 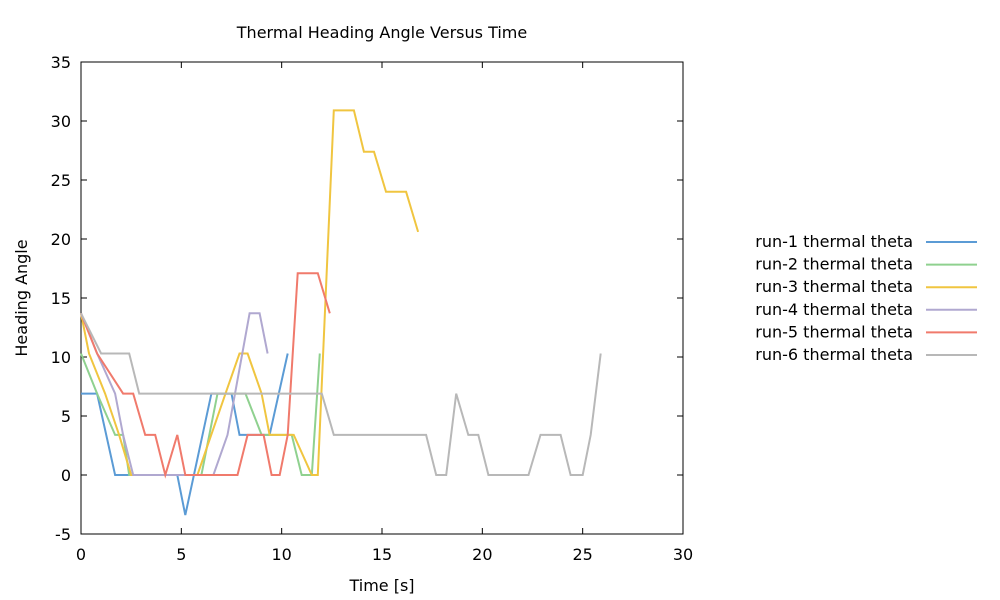 What do you see at coordinates (81, 554) in the screenshot?
I see `x-tick-label: 0` at bounding box center [81, 554].